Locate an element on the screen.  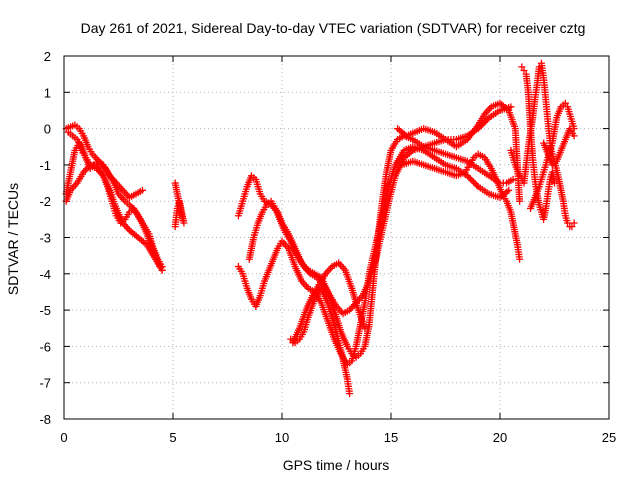
y-tick-label: -3 is located at coordinates (45, 238).